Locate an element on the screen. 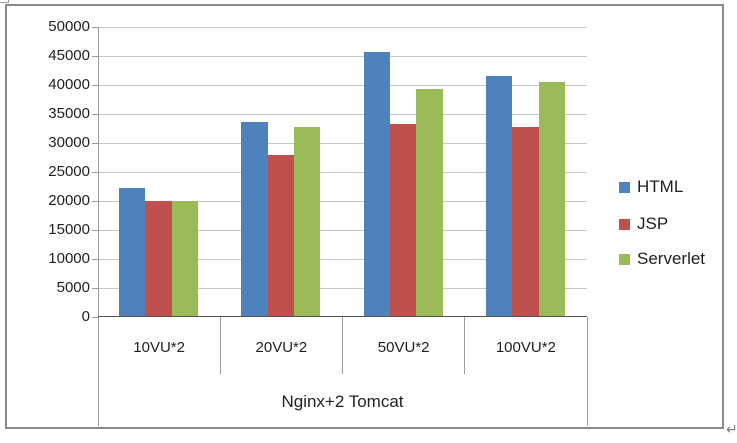 The image size is (737, 443). x-axis-group-label: Nginx+2 Tomcat is located at coordinates (342, 401).